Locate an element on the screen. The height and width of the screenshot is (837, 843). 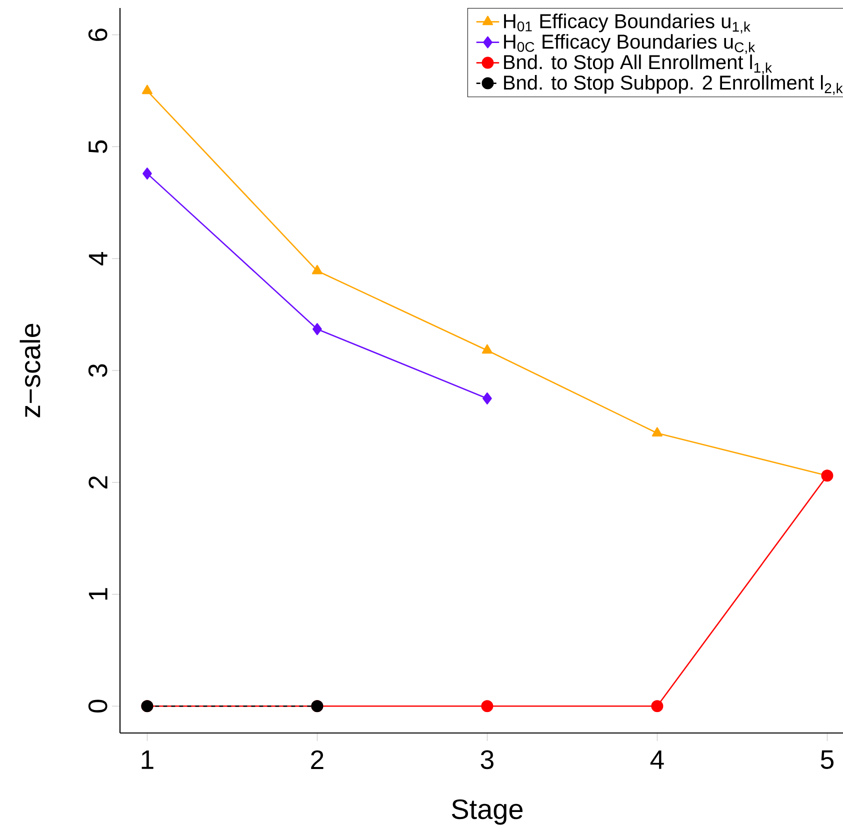
y-tick-label: 3 is located at coordinates (98, 370).